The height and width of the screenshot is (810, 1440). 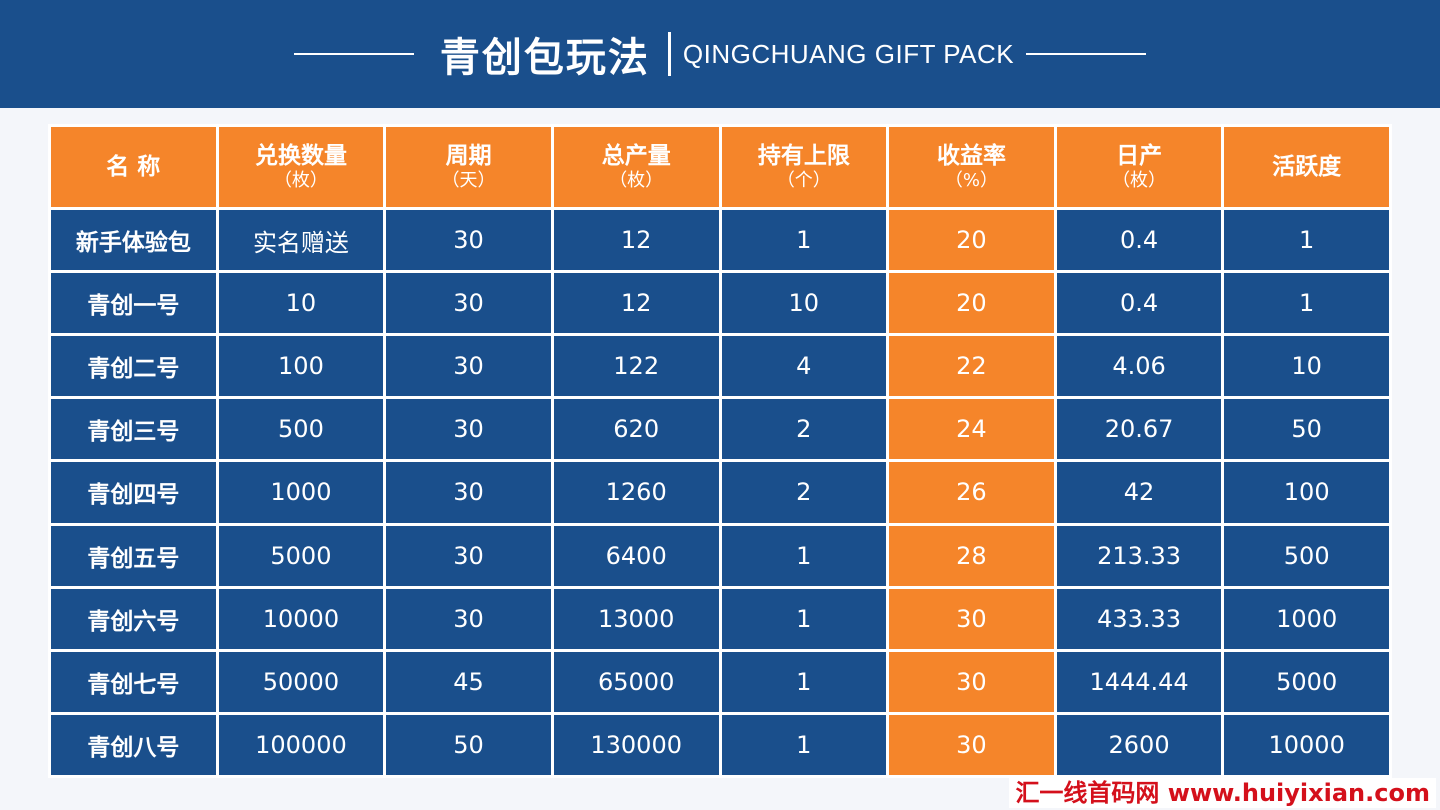 What do you see at coordinates (468, 681) in the screenshot?
I see `table-cell: 45` at bounding box center [468, 681].